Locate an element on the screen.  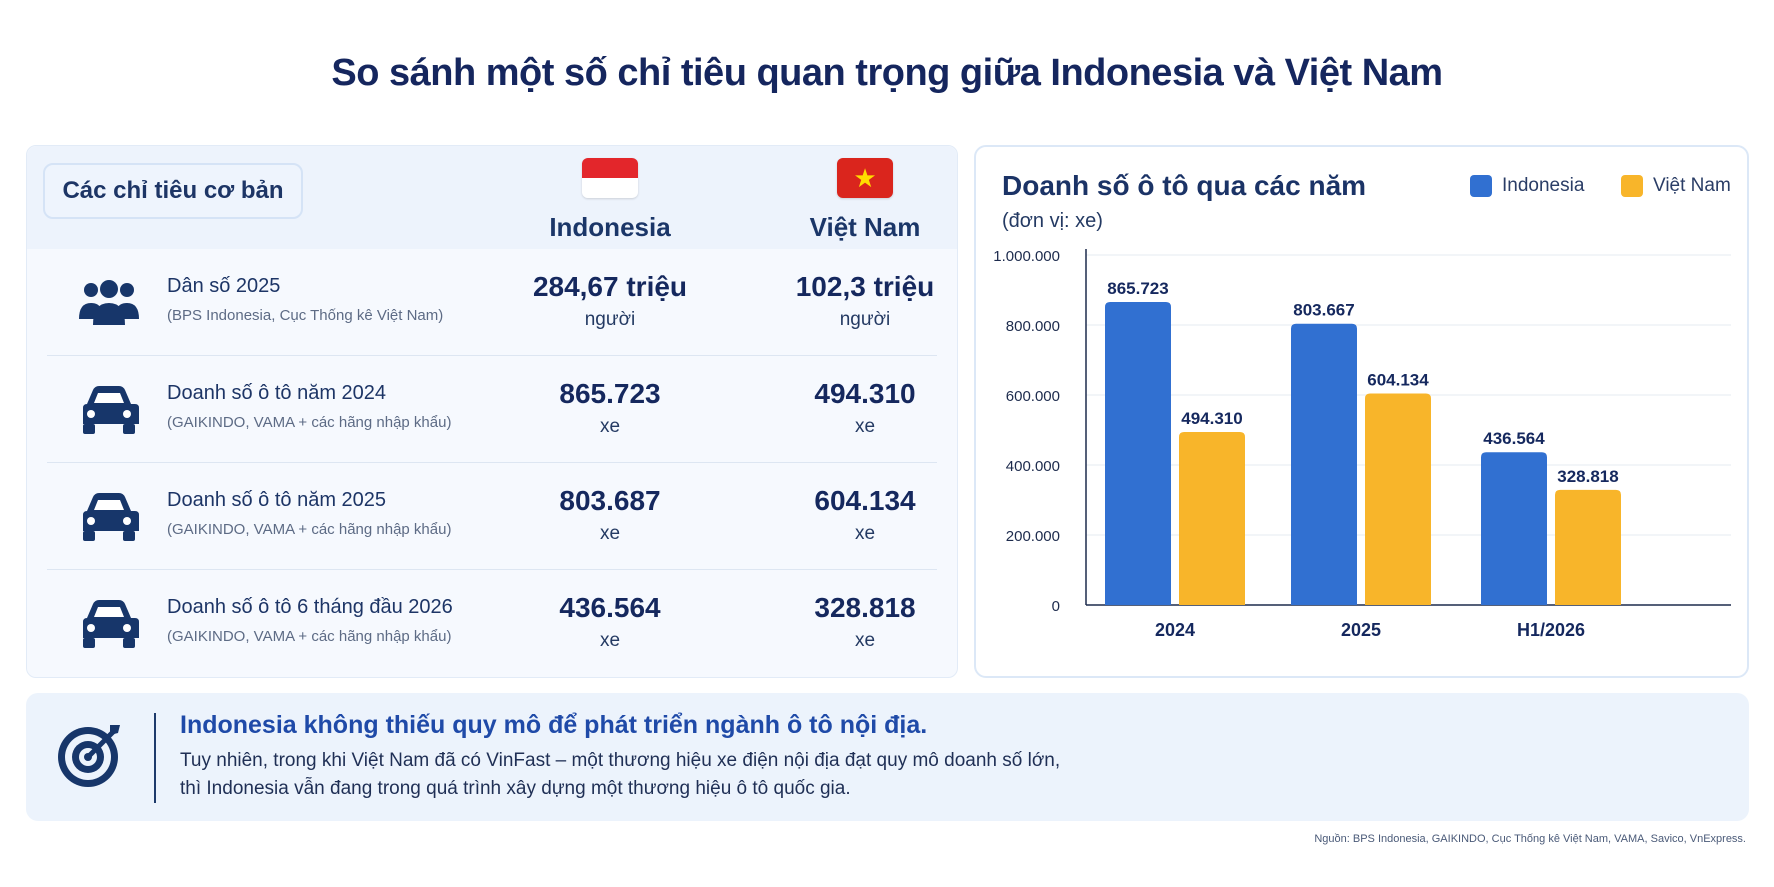
value-indonesia: 284,67 triệu is located at coordinates (610, 286).